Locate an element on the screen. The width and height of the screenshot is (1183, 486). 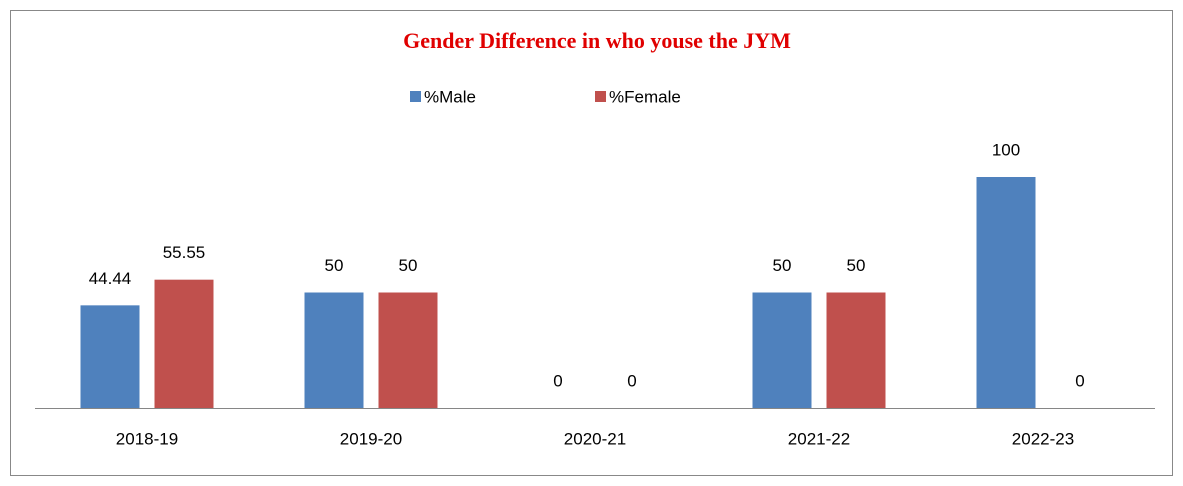
x-tick-label: 2019-20 is located at coordinates (371, 438).